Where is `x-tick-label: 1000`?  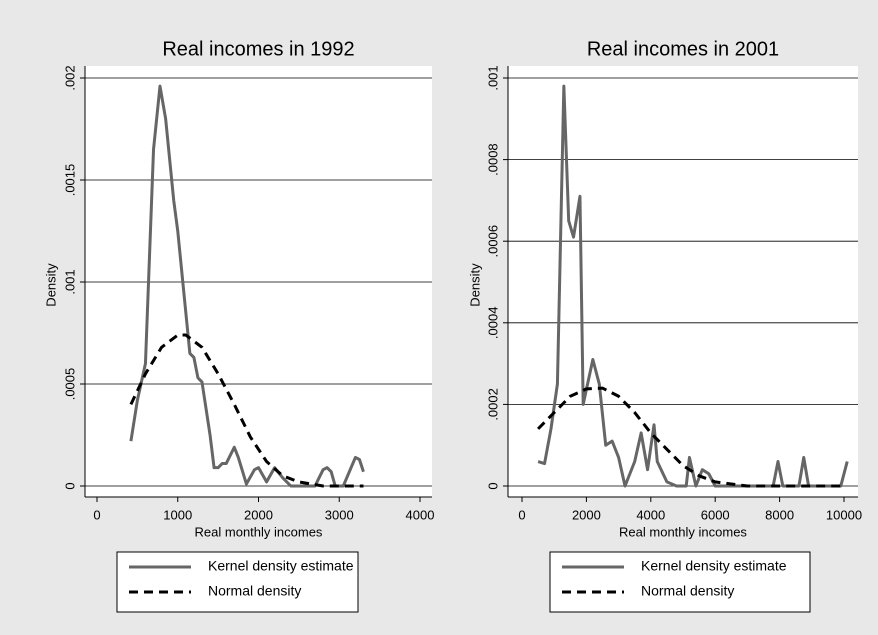 x-tick-label: 1000 is located at coordinates (177, 514).